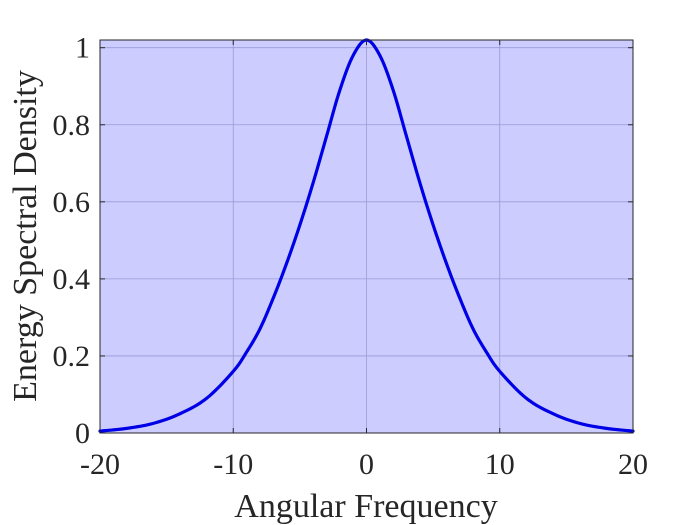  I want to click on x-axis-label: Angular Frequency, so click(365, 506).